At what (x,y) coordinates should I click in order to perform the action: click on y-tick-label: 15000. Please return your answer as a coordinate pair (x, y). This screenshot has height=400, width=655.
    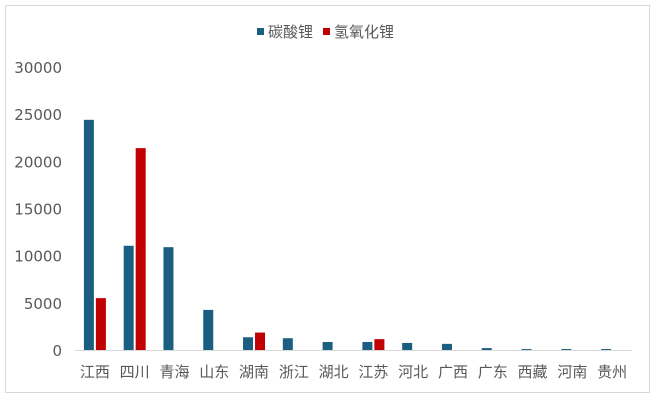
    Looking at the image, I should click on (38, 210).